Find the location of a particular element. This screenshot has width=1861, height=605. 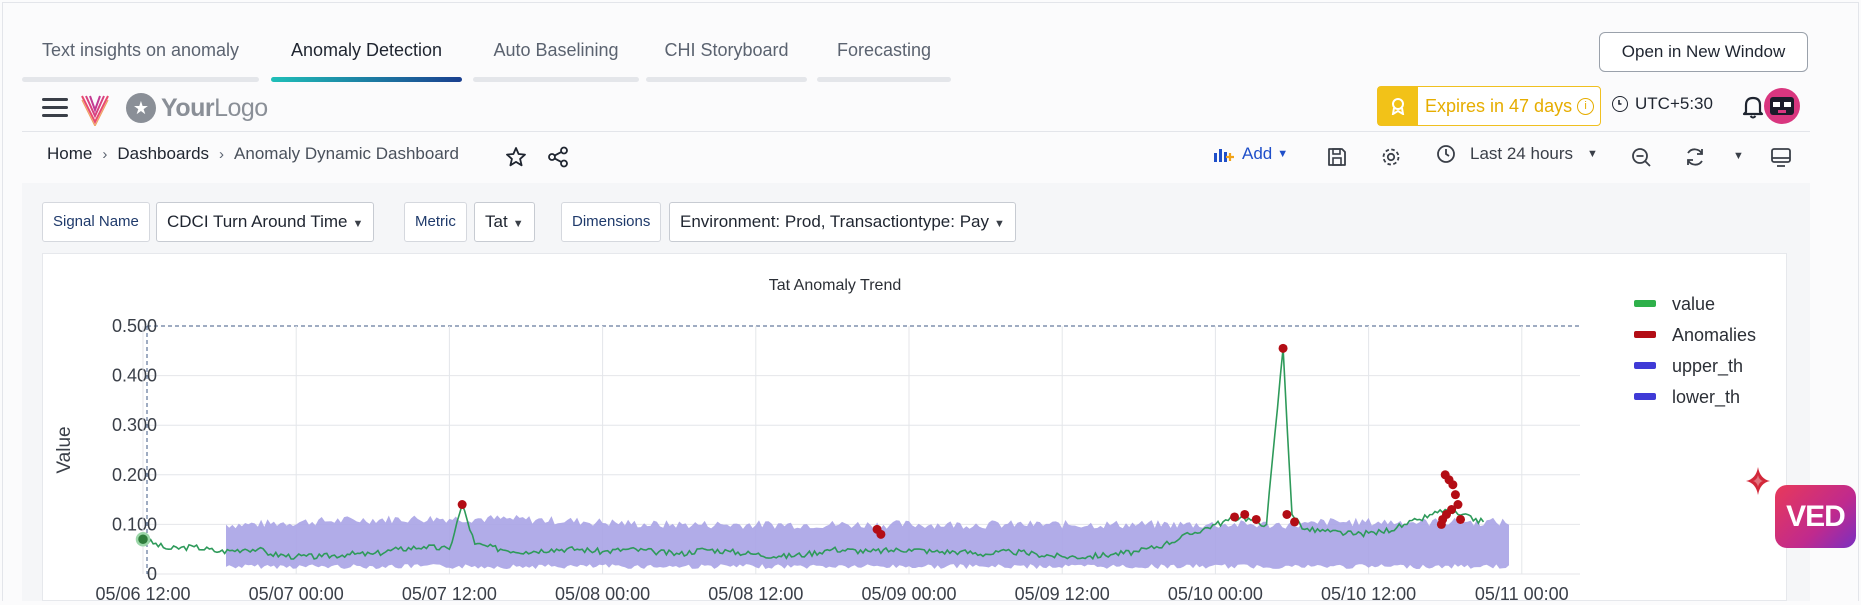

time-range-label: Last 24 hours is located at coordinates (1522, 153).